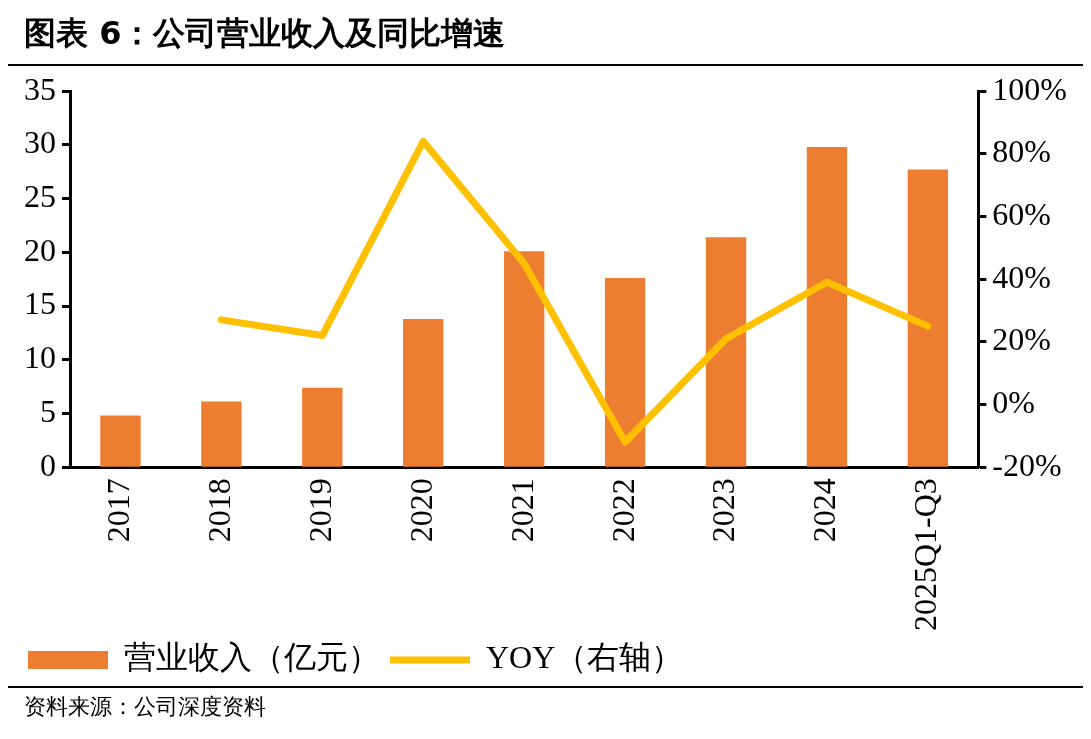 This screenshot has height=739, width=1091. Describe the element at coordinates (1013, 401) in the screenshot. I see `y2-tick-label: 0%` at that location.